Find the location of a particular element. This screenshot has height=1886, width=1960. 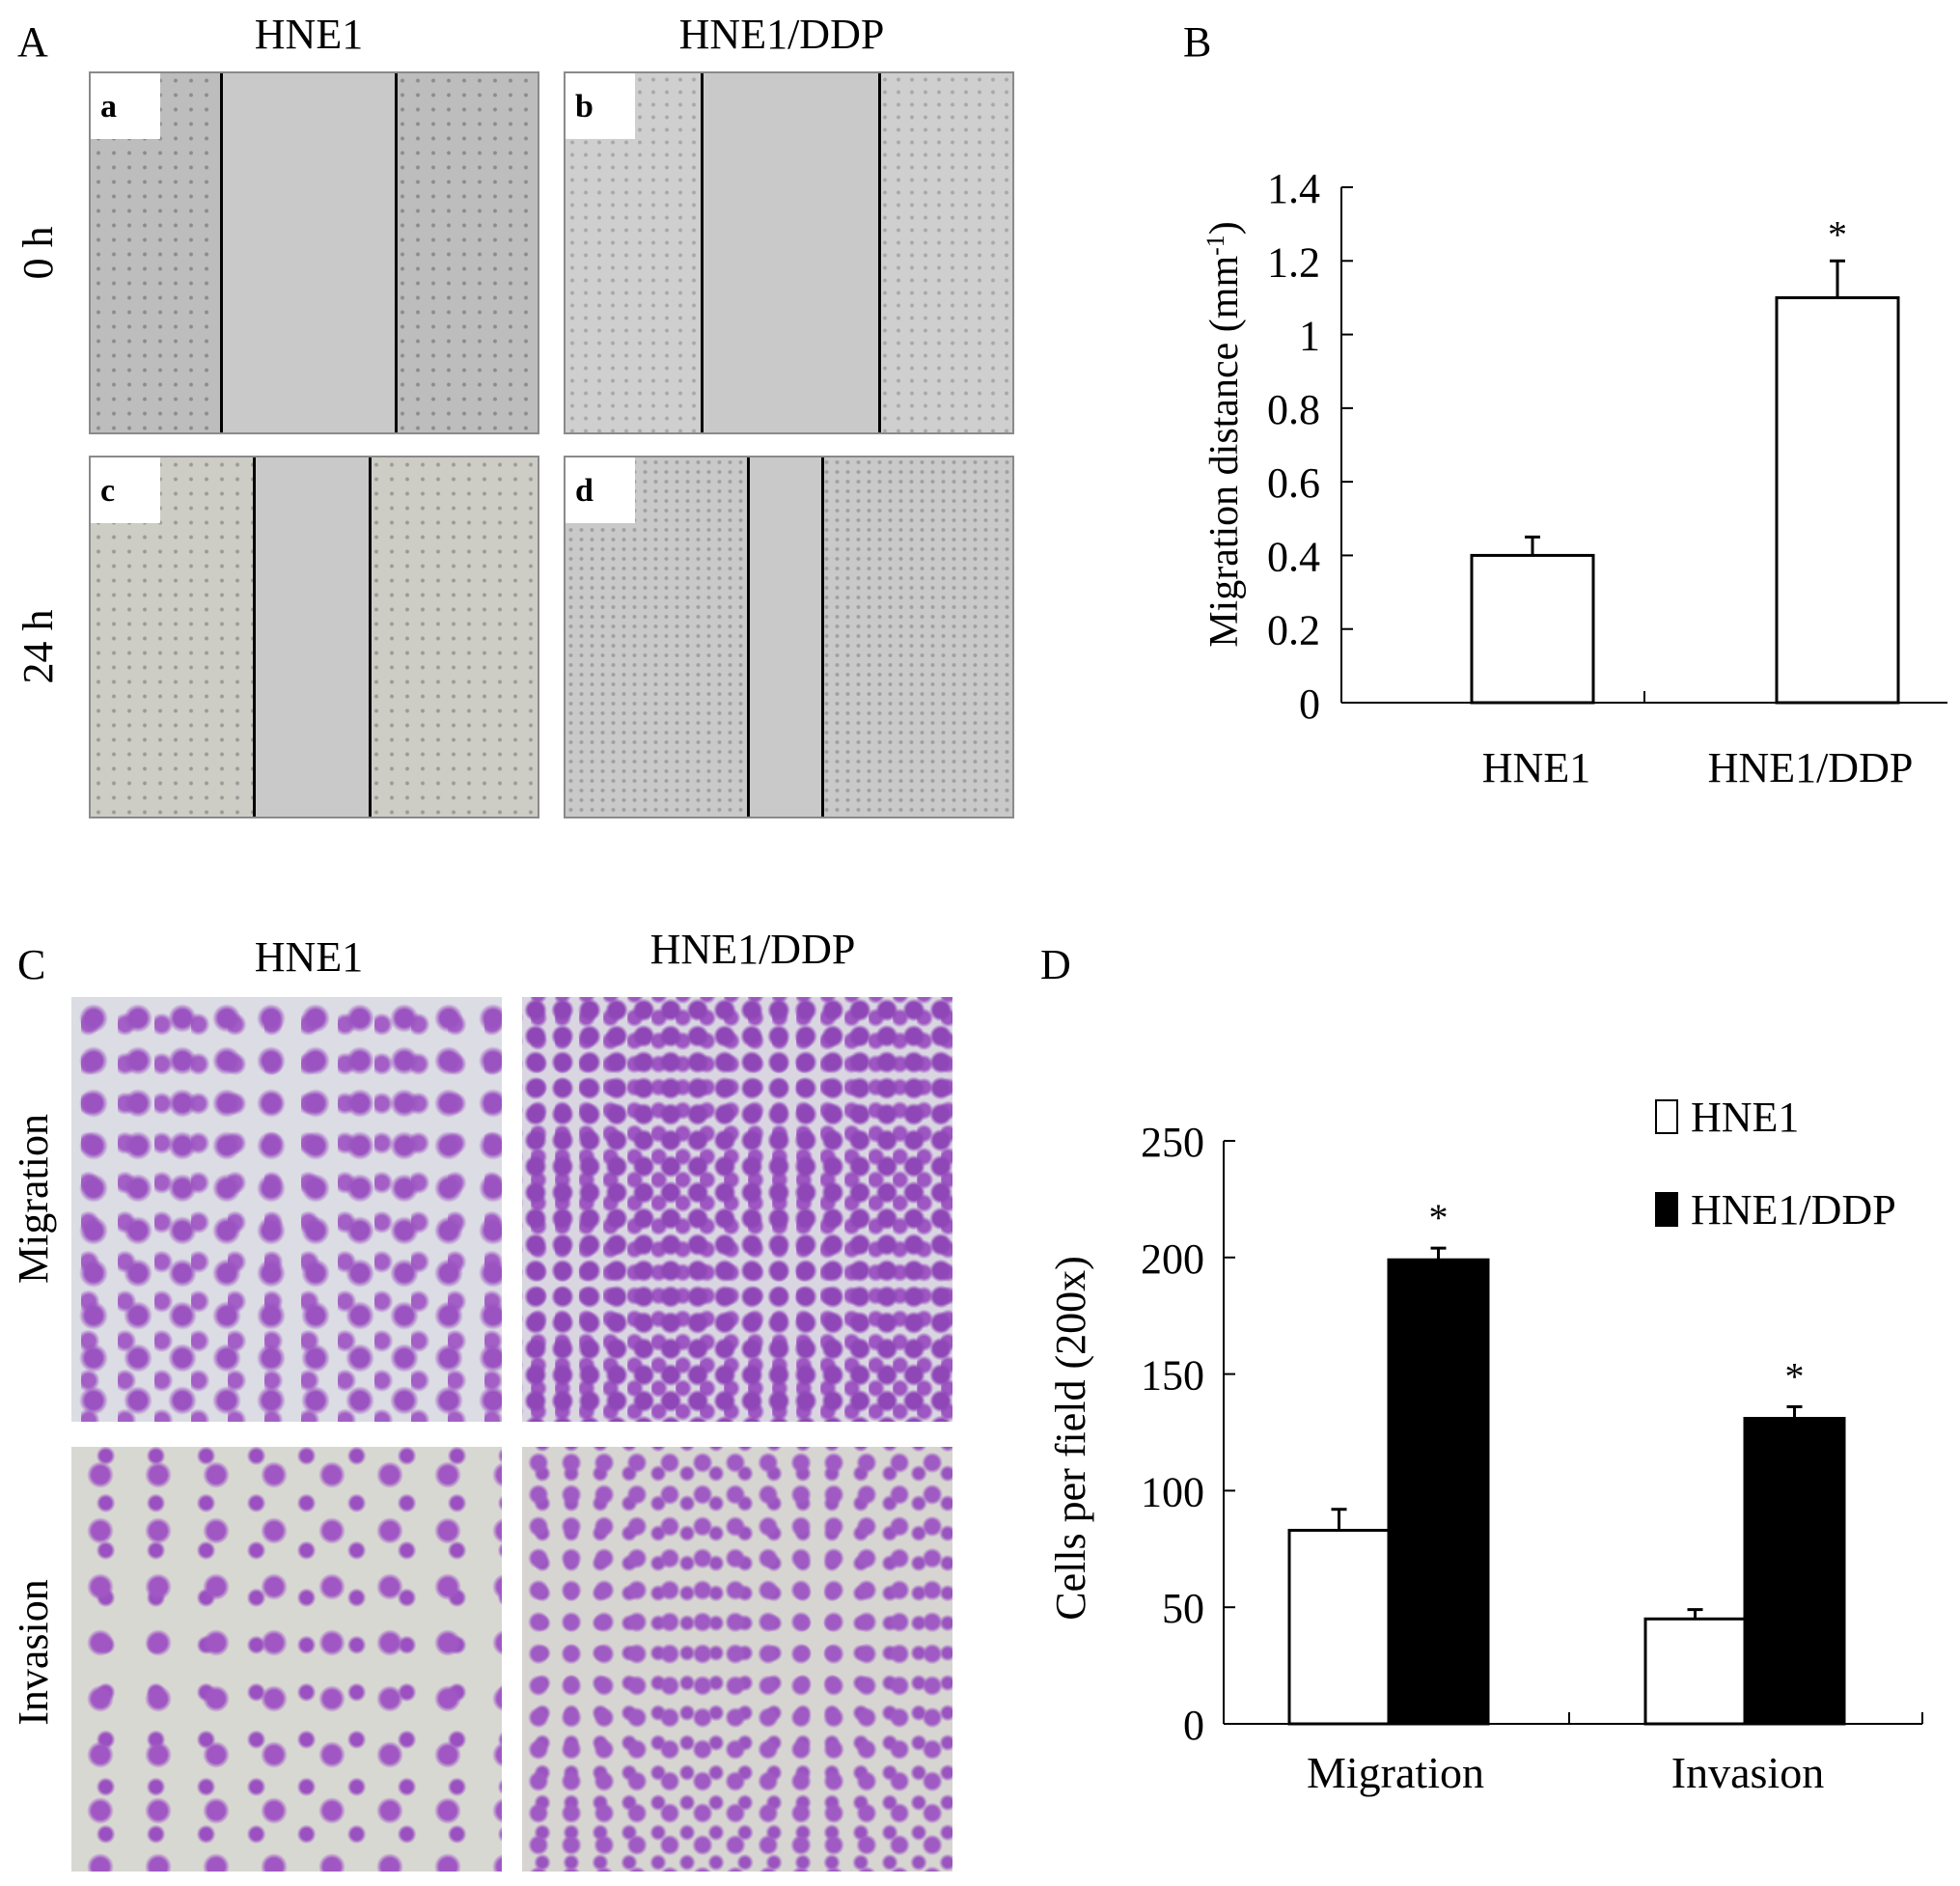

panel-d-letter: D is located at coordinates (1055, 964).